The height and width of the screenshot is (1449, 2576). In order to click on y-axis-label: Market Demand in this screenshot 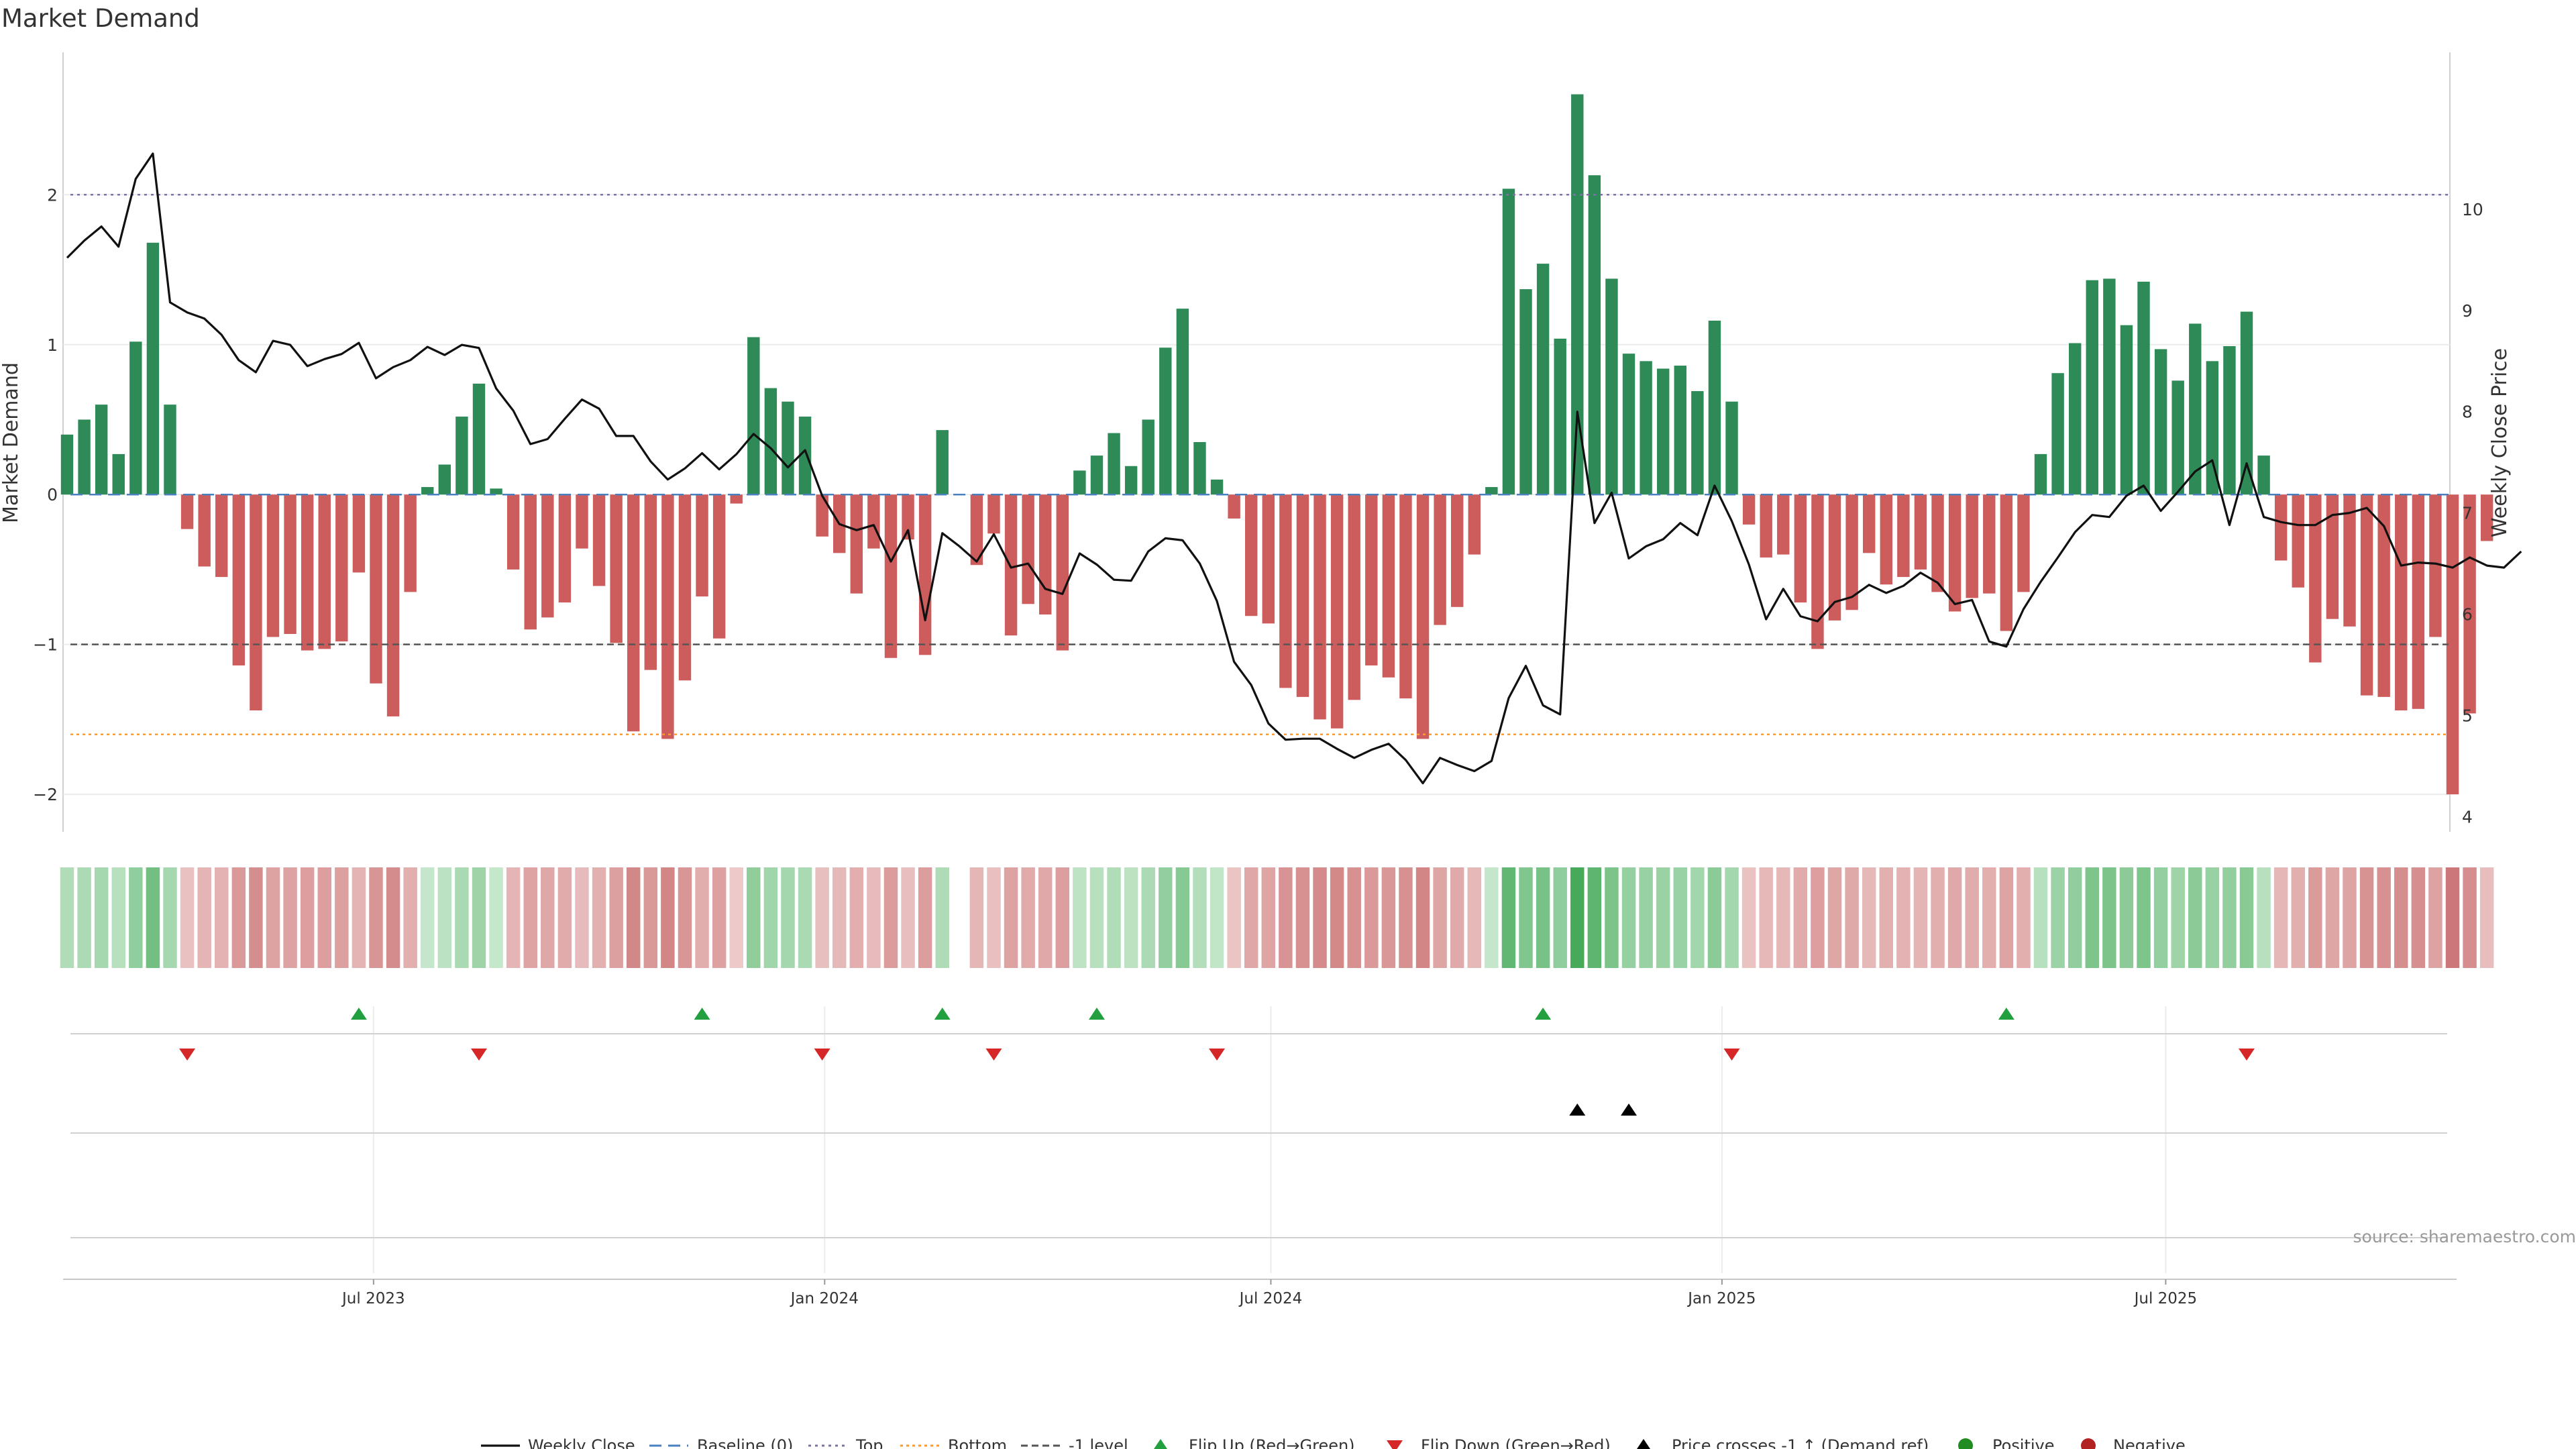, I will do `click(11, 442)`.